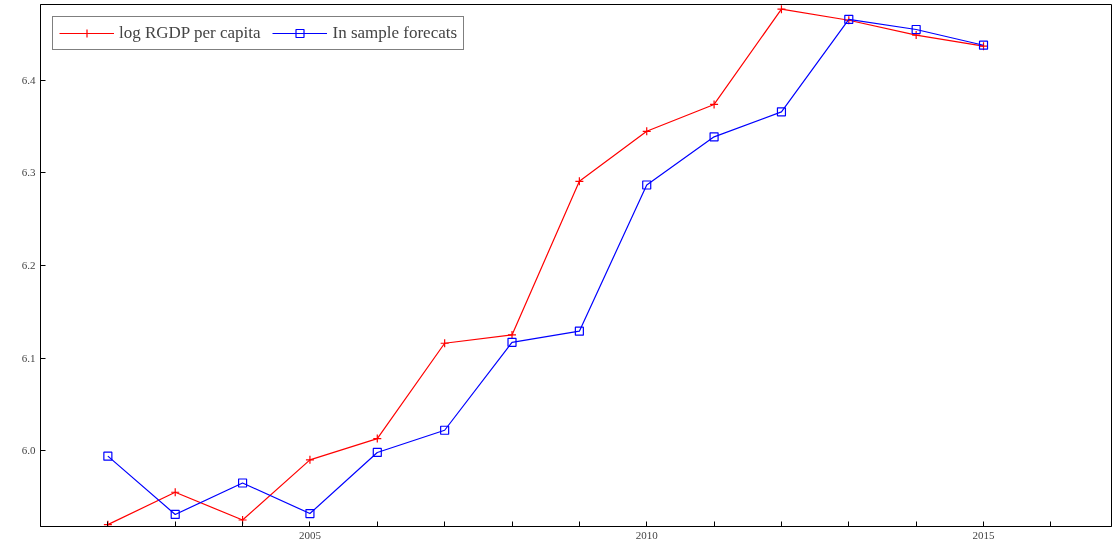 The height and width of the screenshot is (552, 1120). What do you see at coordinates (647, 534) in the screenshot?
I see `x-tick-label: 2010` at bounding box center [647, 534].